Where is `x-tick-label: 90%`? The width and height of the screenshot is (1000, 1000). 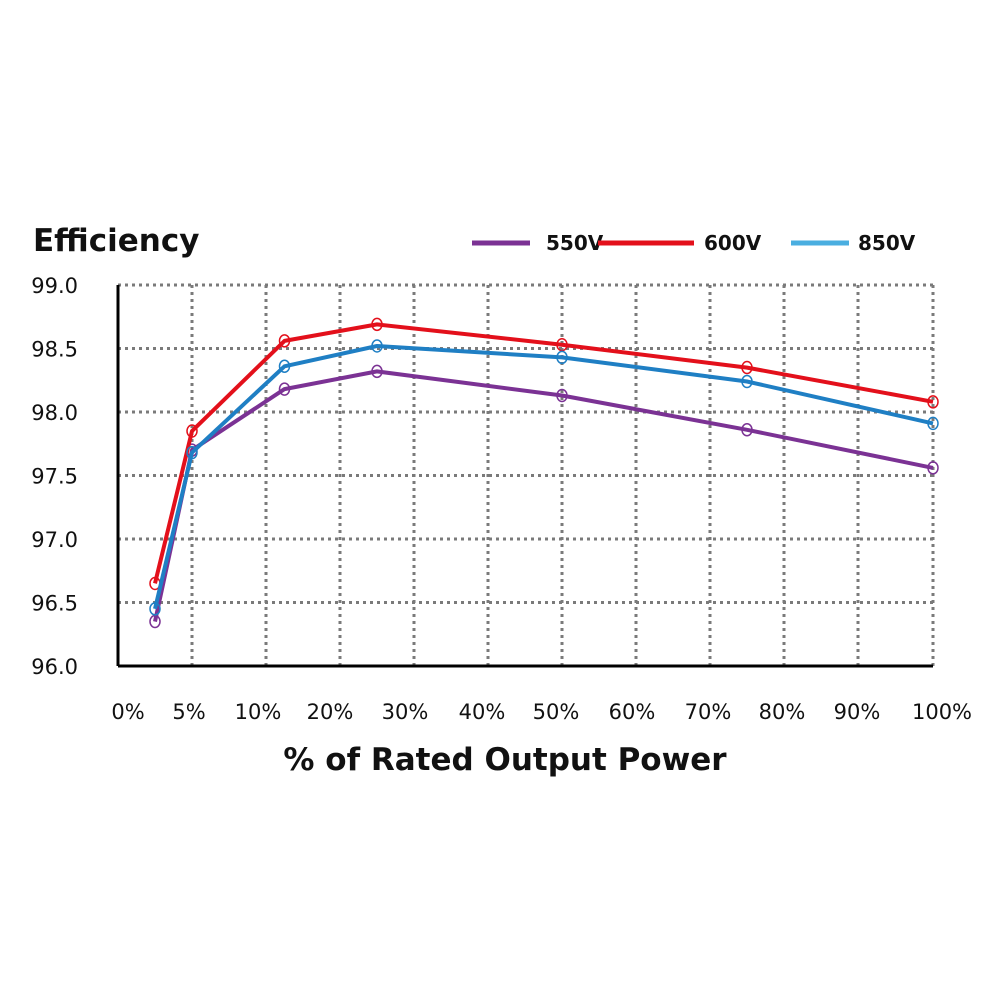 x-tick-label: 90% is located at coordinates (857, 712).